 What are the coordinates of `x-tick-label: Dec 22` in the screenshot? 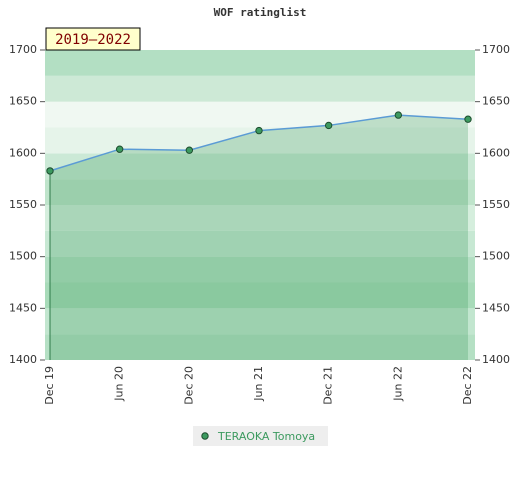 It's located at (467, 385).